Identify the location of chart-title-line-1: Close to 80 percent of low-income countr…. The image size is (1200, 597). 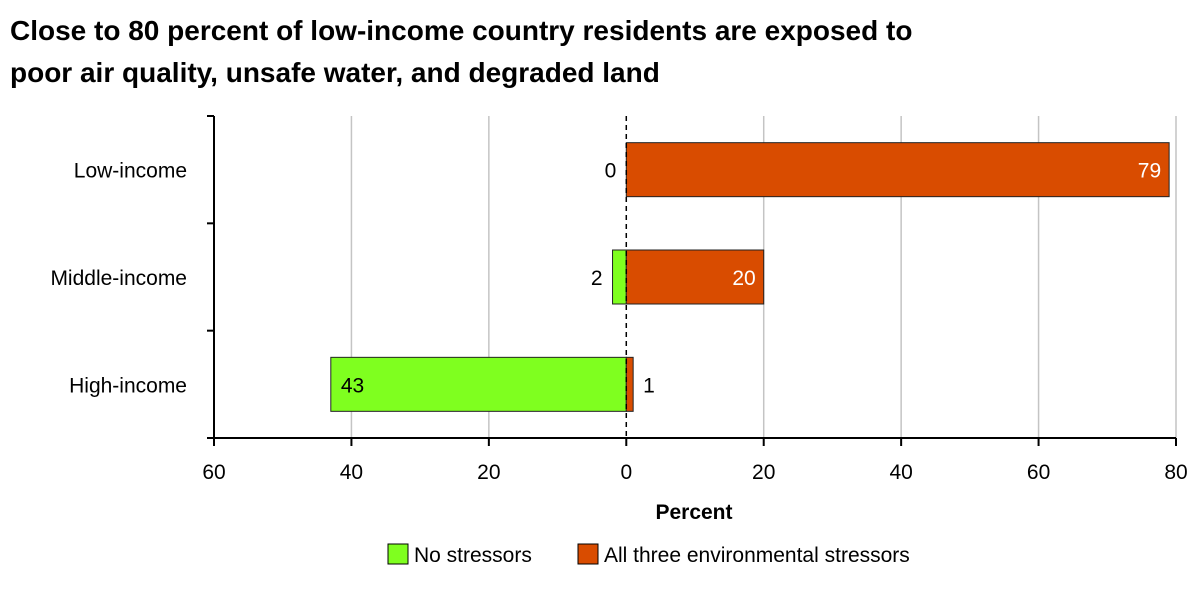
(461, 30).